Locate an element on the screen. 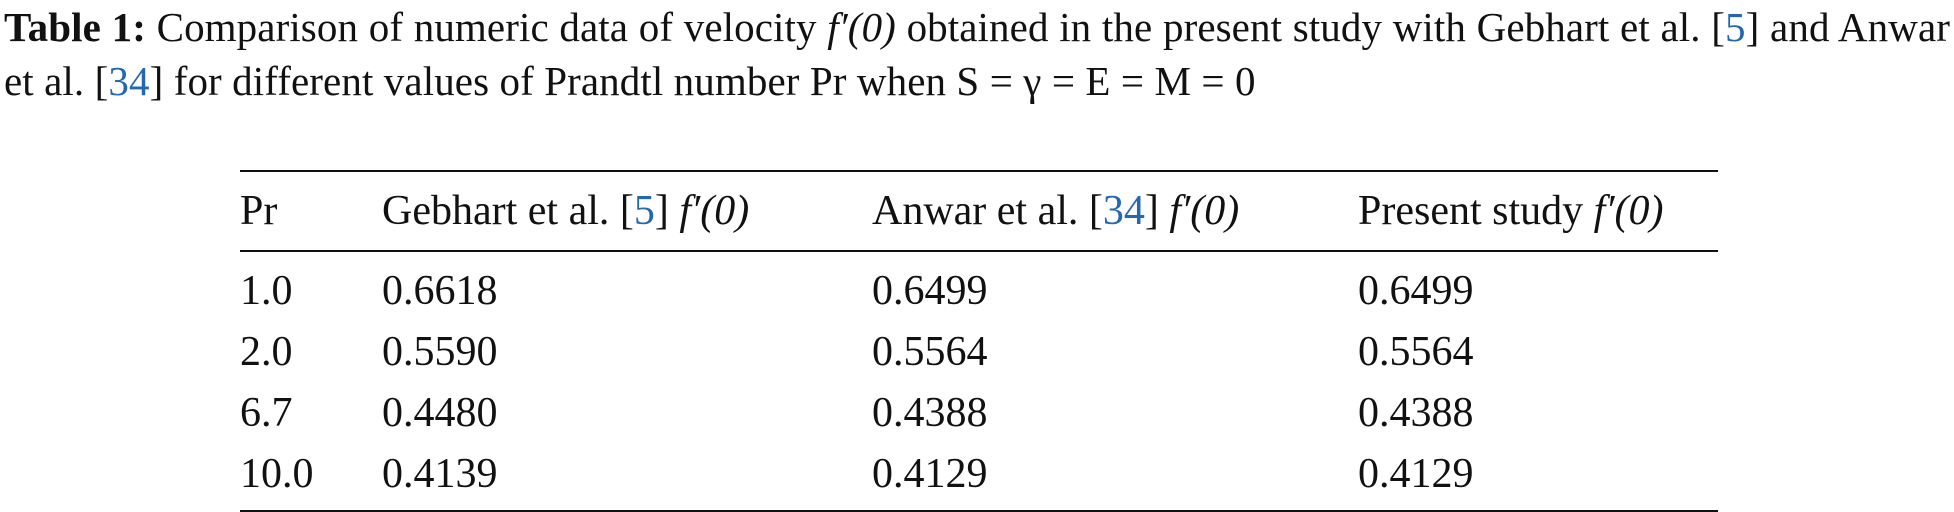  column-header-pr: Pr is located at coordinates (259, 211).